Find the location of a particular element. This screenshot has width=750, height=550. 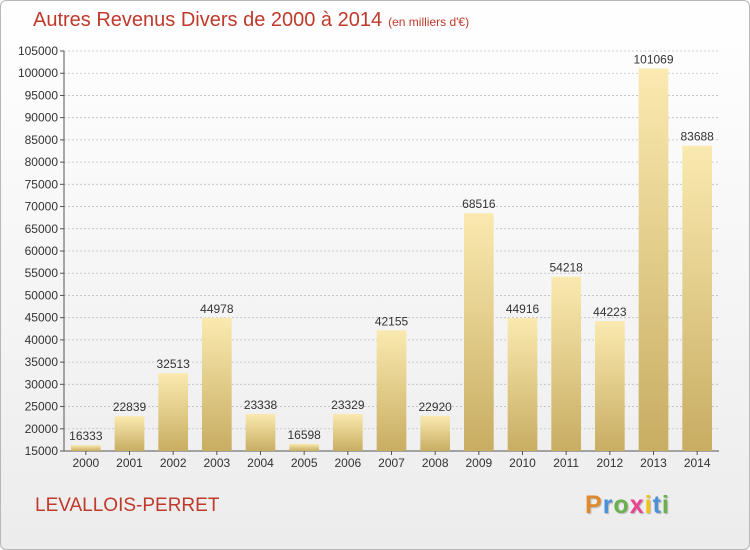

data-label-2012: 44223 is located at coordinates (610, 312).